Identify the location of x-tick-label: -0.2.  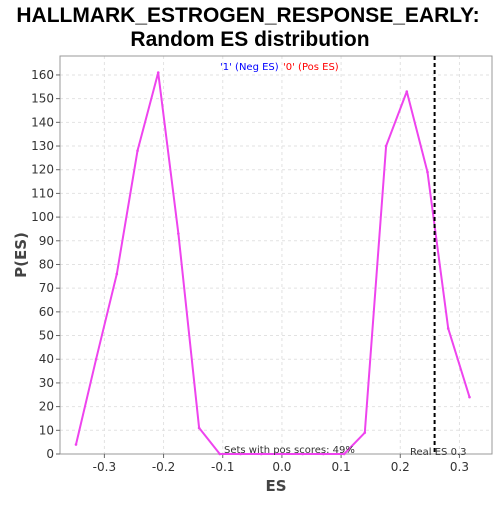
(163, 467).